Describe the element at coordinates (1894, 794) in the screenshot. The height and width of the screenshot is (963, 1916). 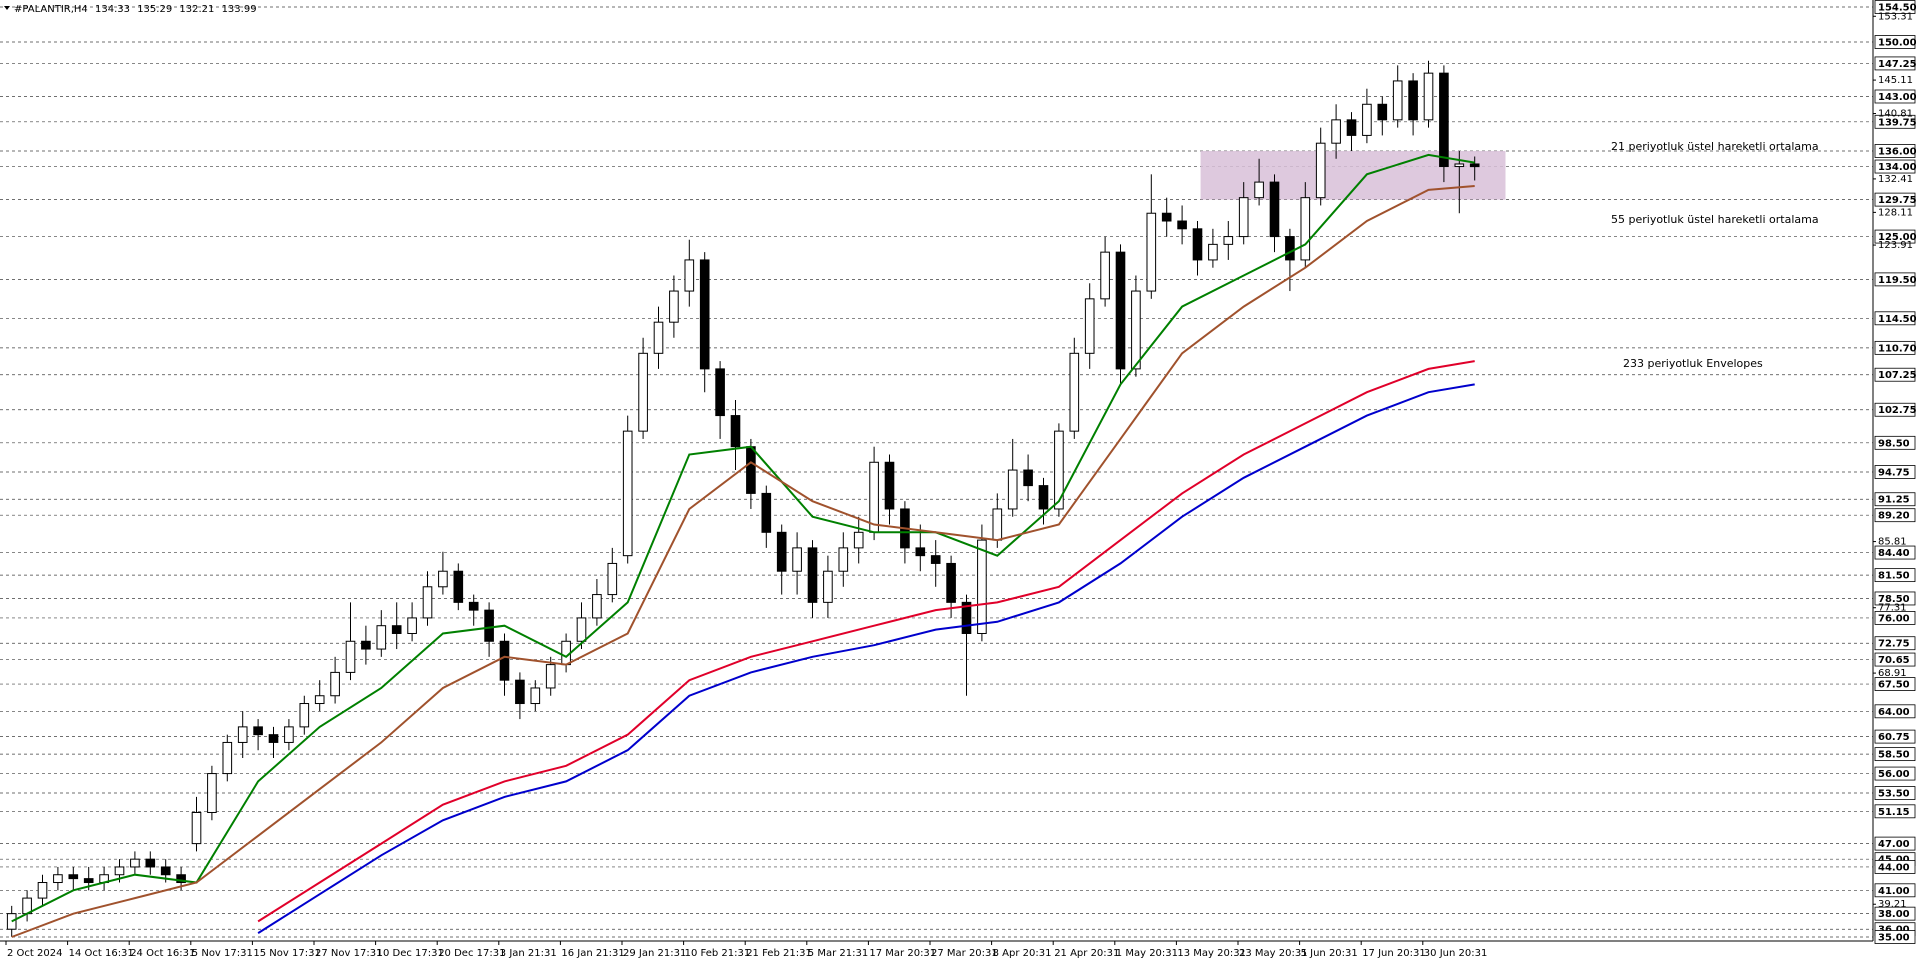
I see `level-label: 53.50` at that location.